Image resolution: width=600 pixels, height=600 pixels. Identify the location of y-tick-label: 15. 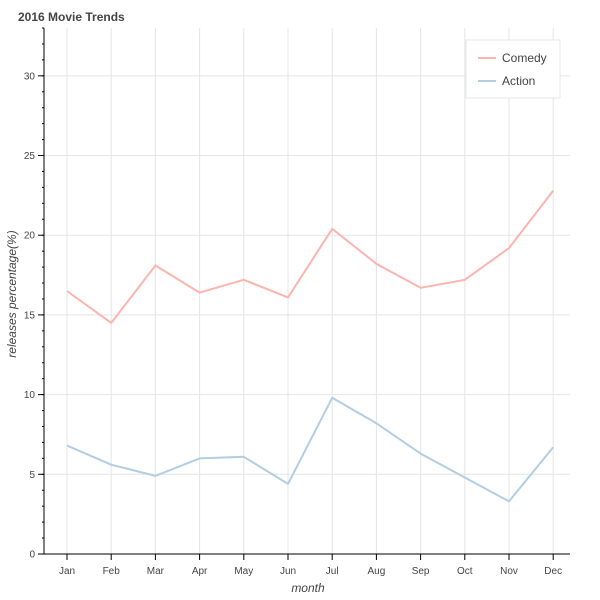
(30, 315).